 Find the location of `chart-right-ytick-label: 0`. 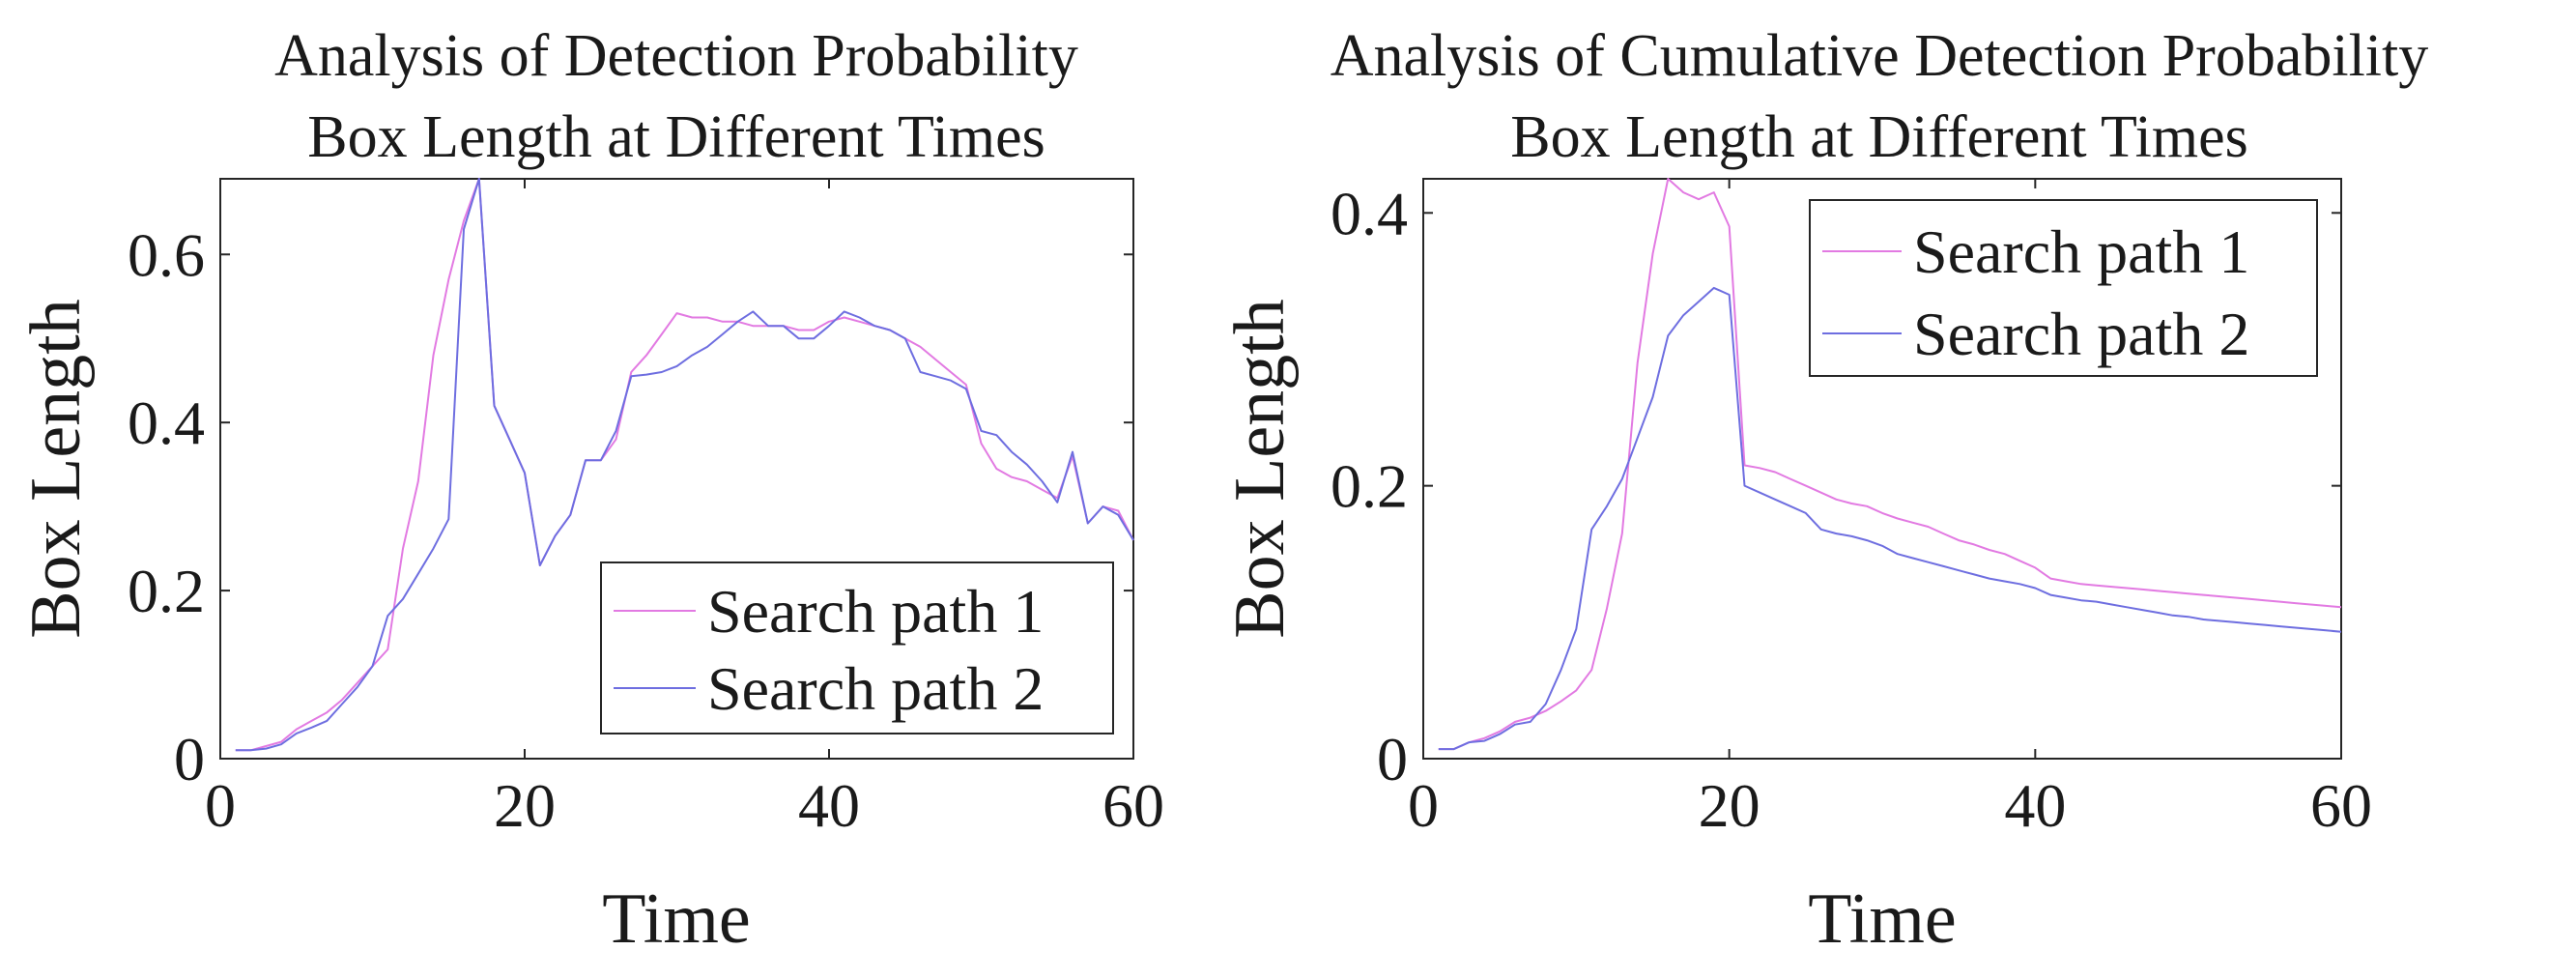

chart-right-ytick-label: 0 is located at coordinates (1393, 759).